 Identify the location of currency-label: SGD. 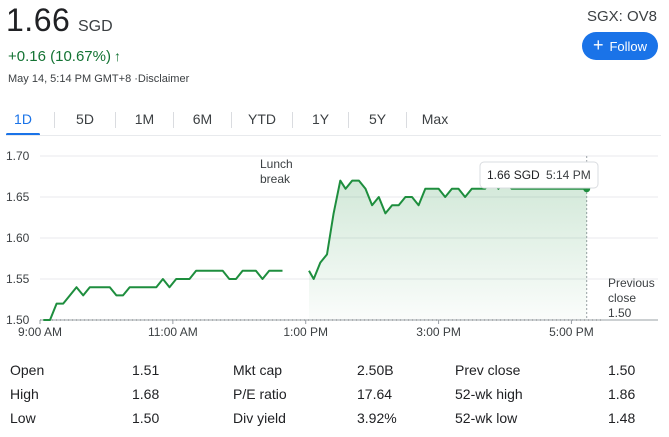
(95, 26).